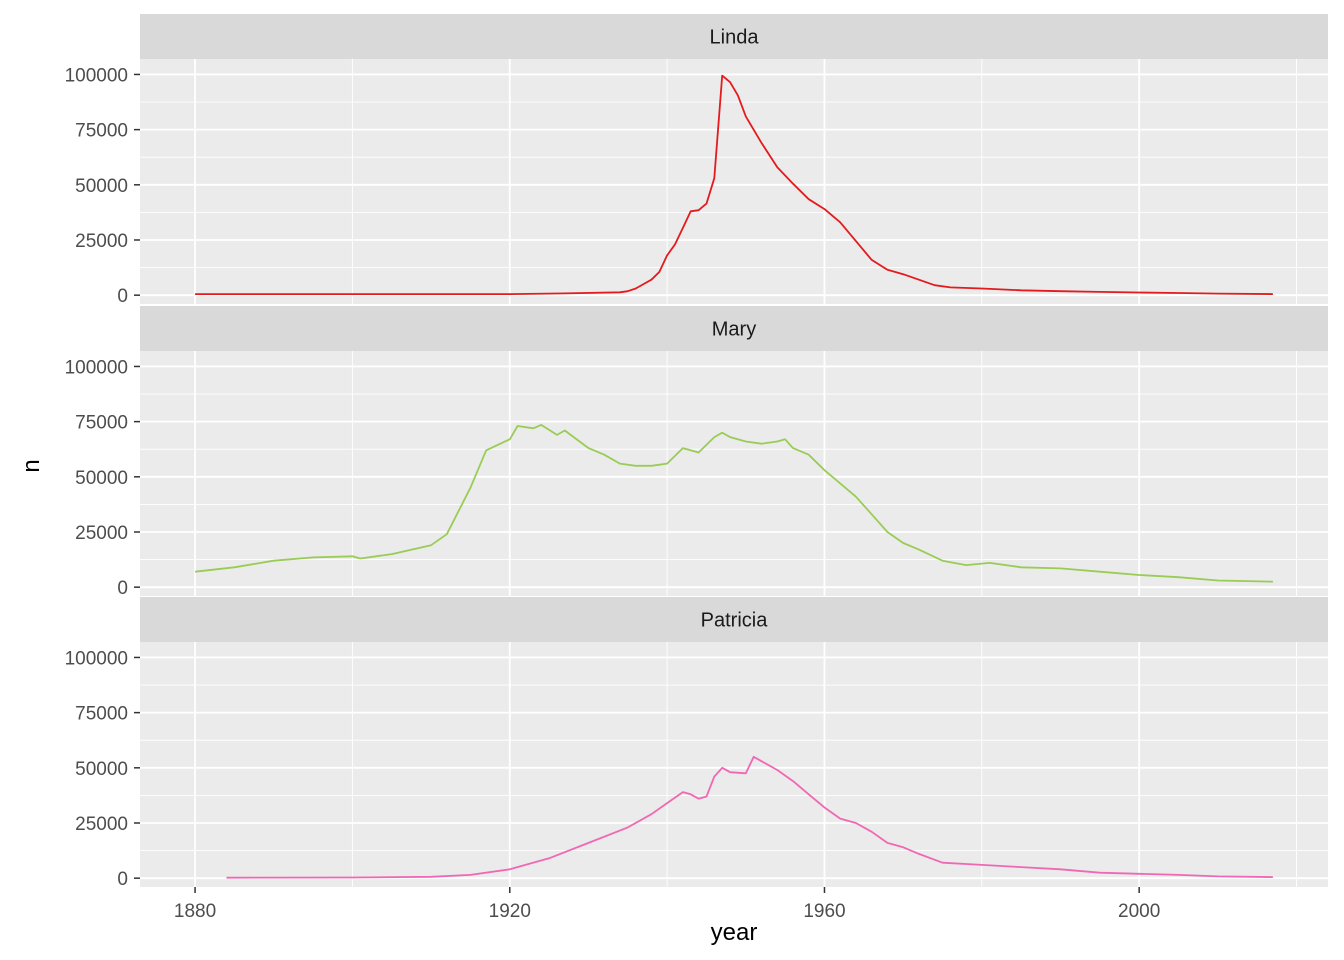 The image size is (1344, 960). I want to click on y-axis-title: n, so click(31, 465).